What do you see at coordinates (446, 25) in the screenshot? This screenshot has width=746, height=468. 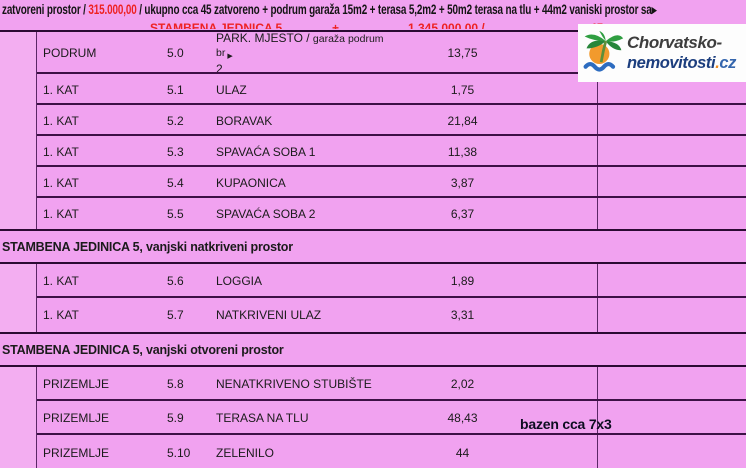 I see `clipped-fragment: 1.345.000,00 /` at bounding box center [446, 25].